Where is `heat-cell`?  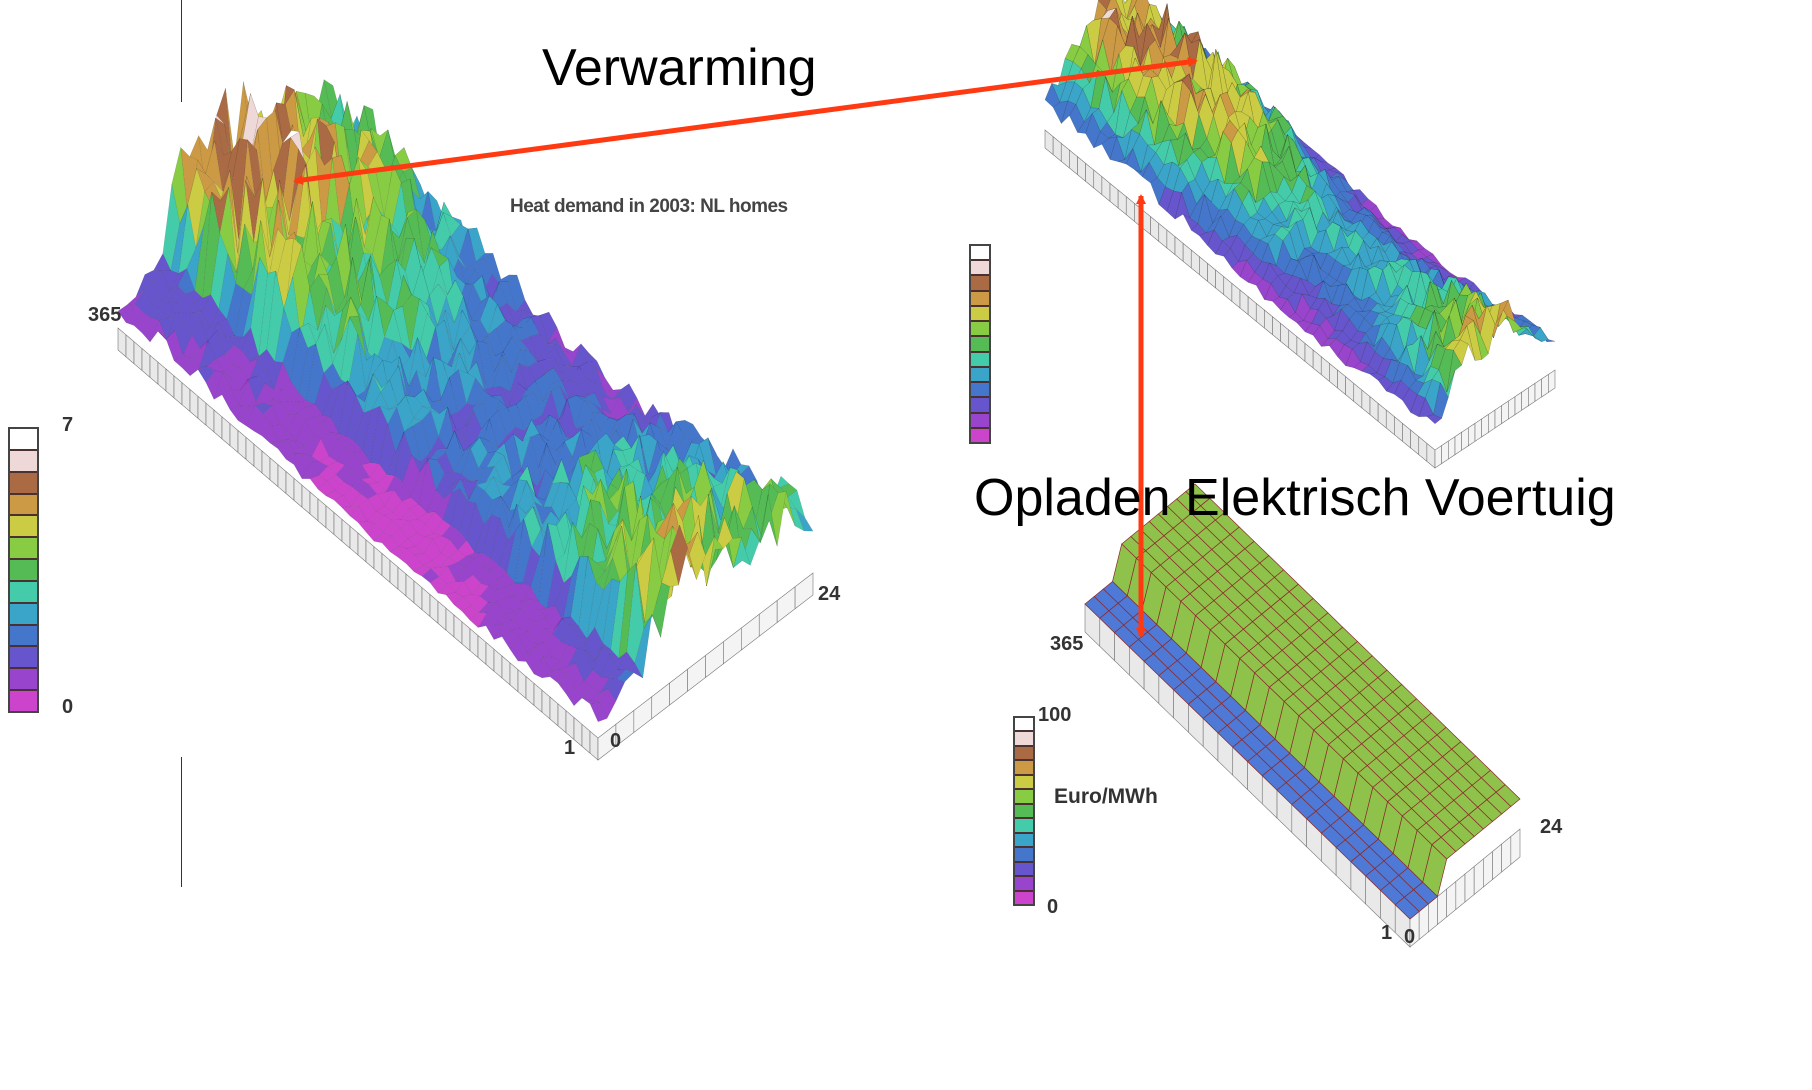
heat-cell is located at coordinates (598, 712).